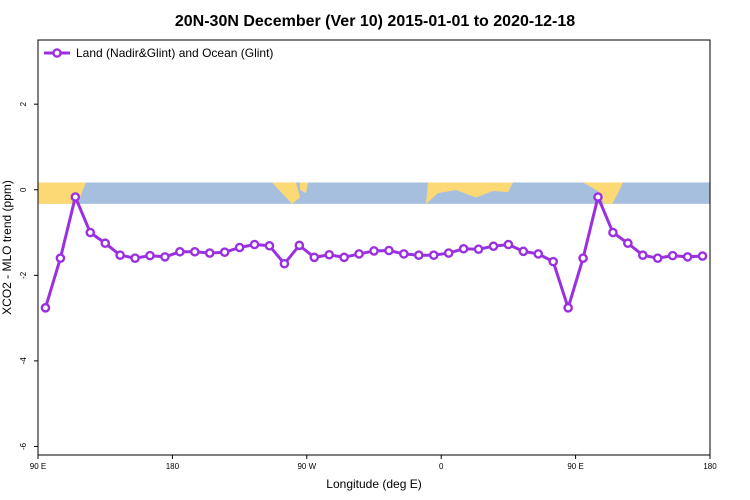  I want to click on ocean-band, so click(374, 193).